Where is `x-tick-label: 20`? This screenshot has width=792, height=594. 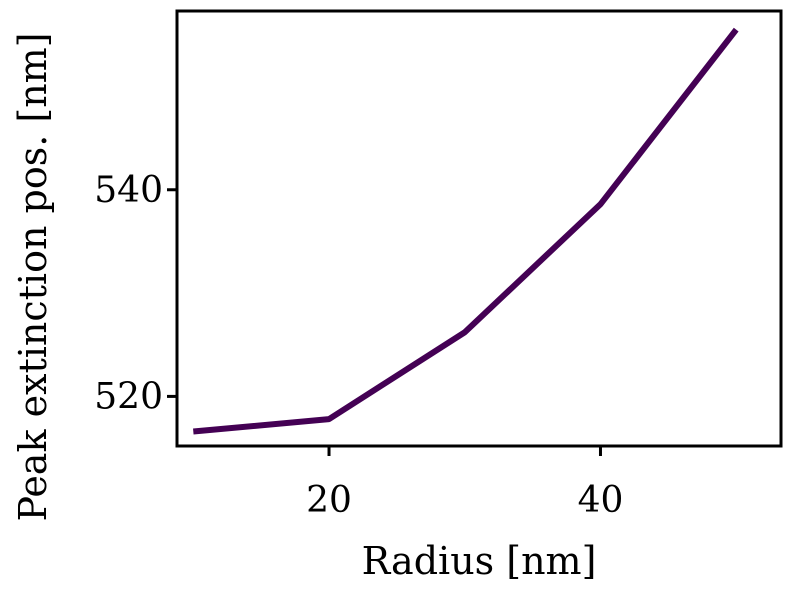 x-tick-label: 20 is located at coordinates (329, 500).